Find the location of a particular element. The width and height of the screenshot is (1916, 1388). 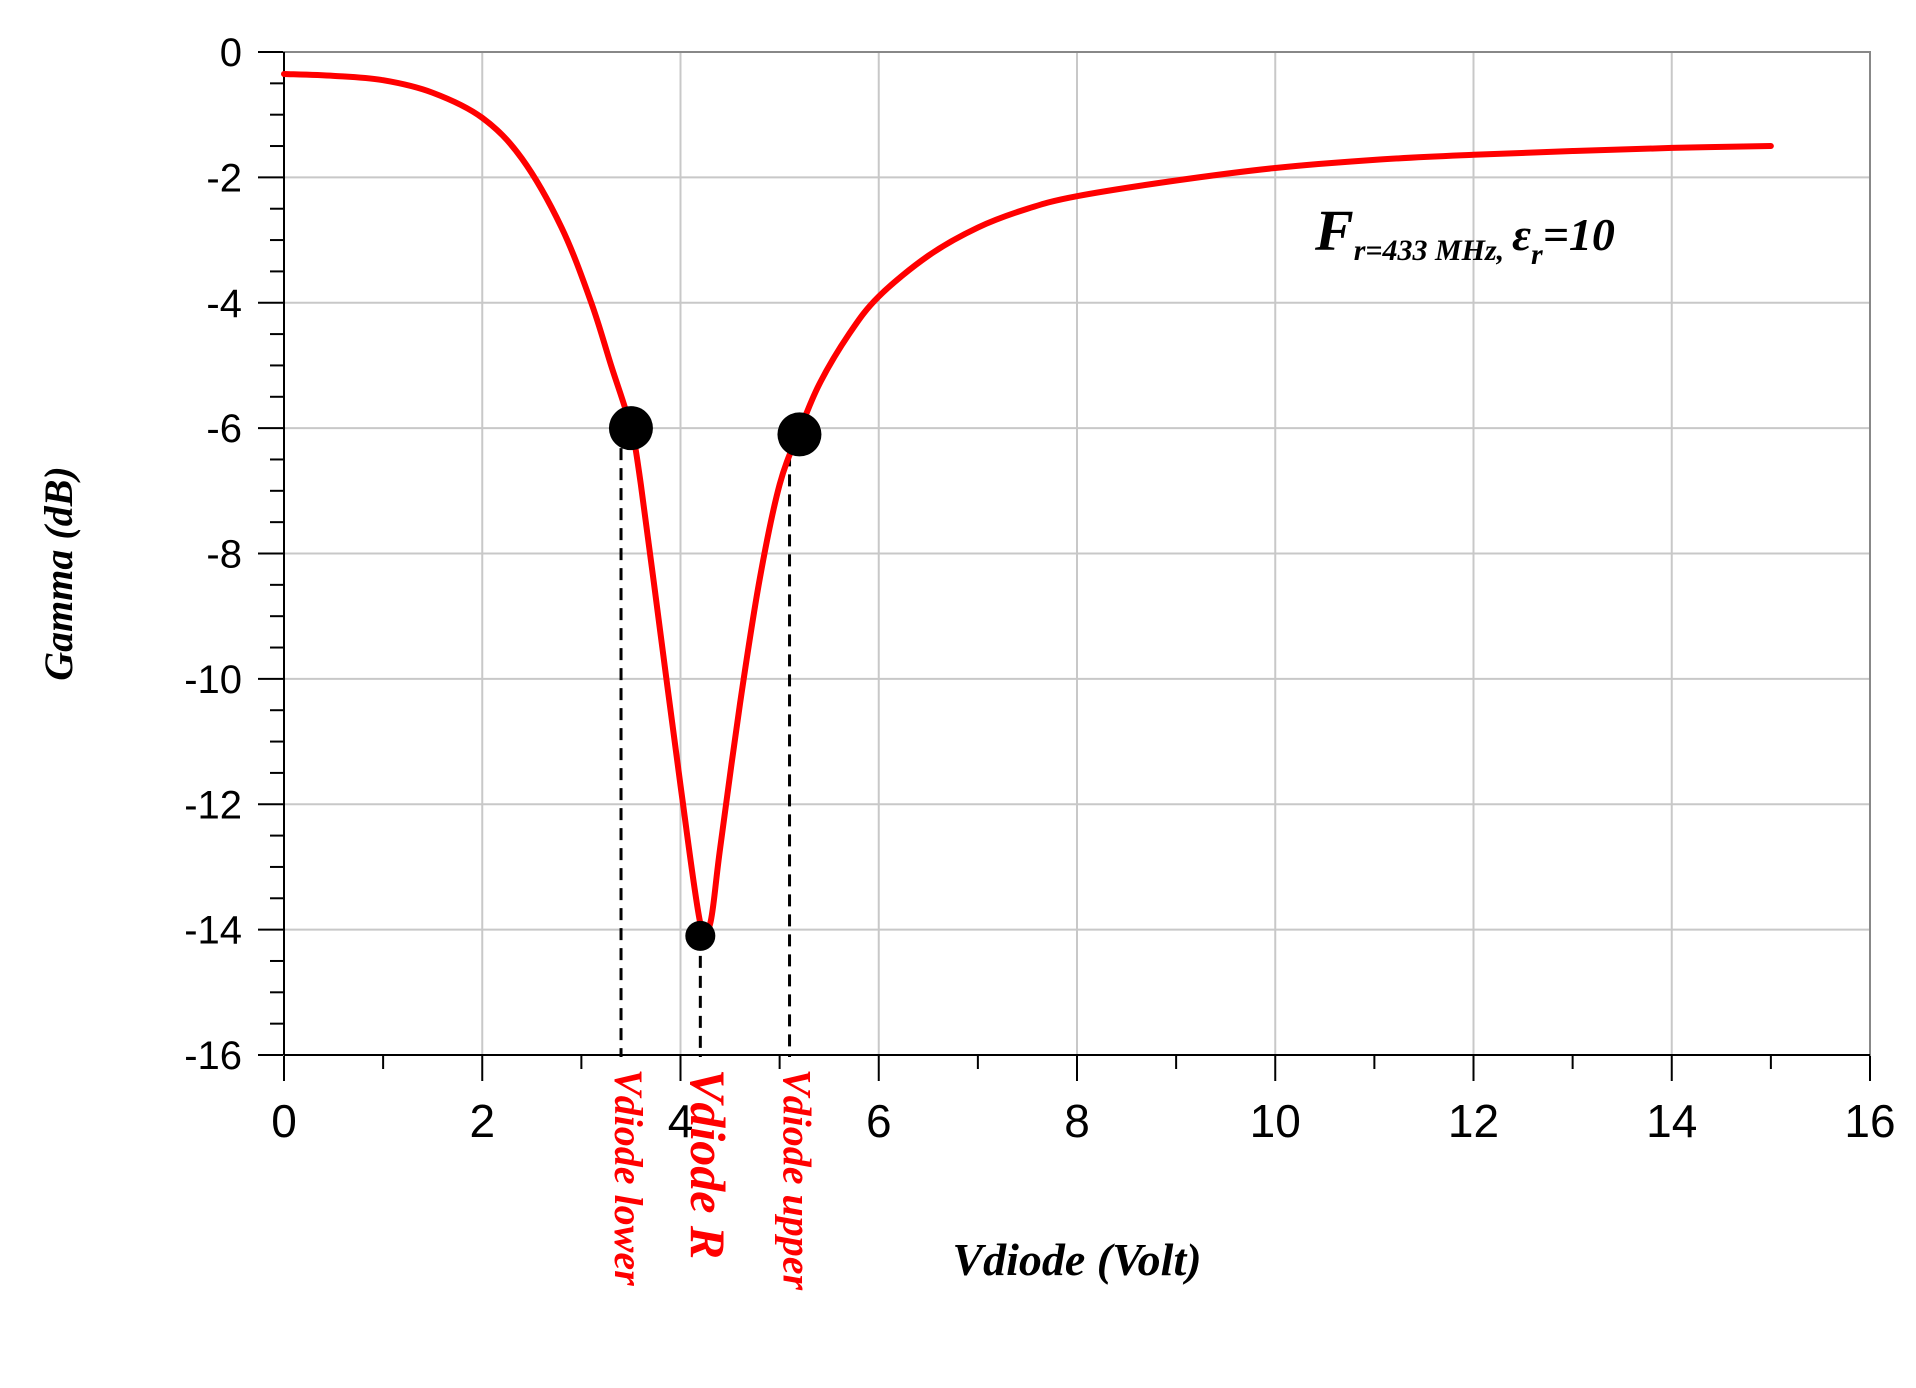

y-tick-label: -4 is located at coordinates (224, 304).